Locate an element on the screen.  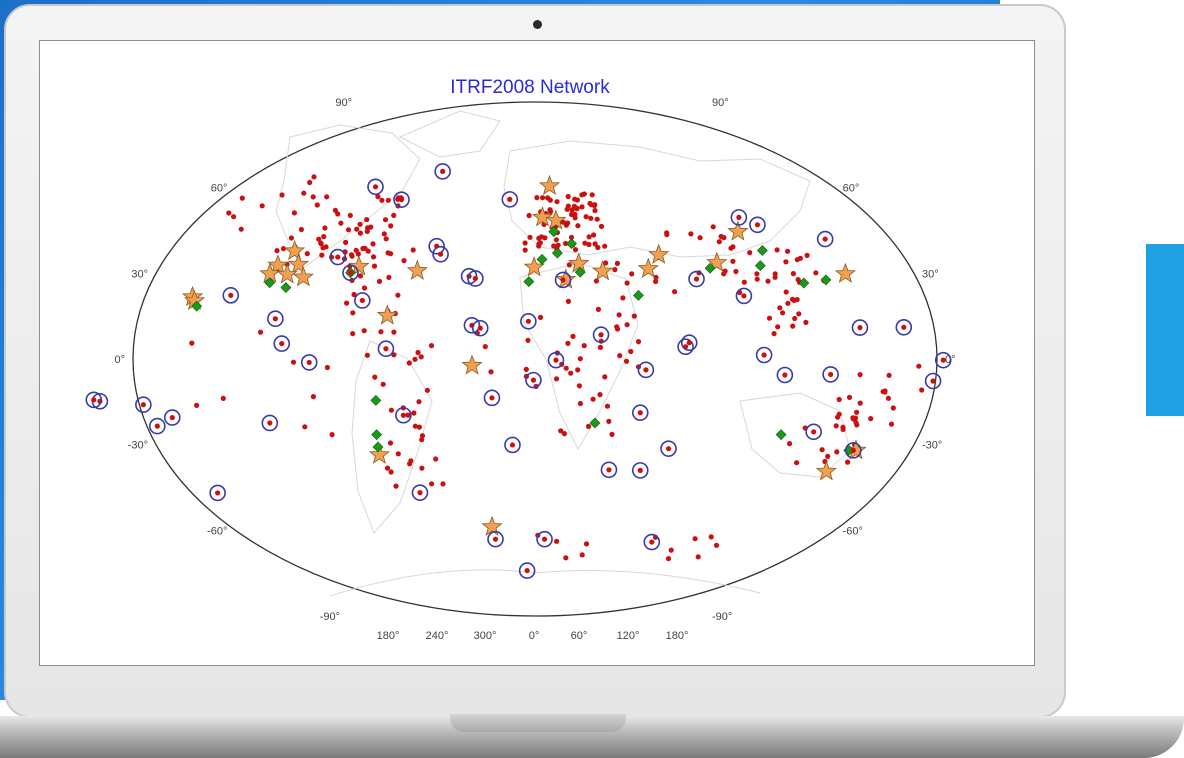
coastline-antarctica is located at coordinates (545, 583).